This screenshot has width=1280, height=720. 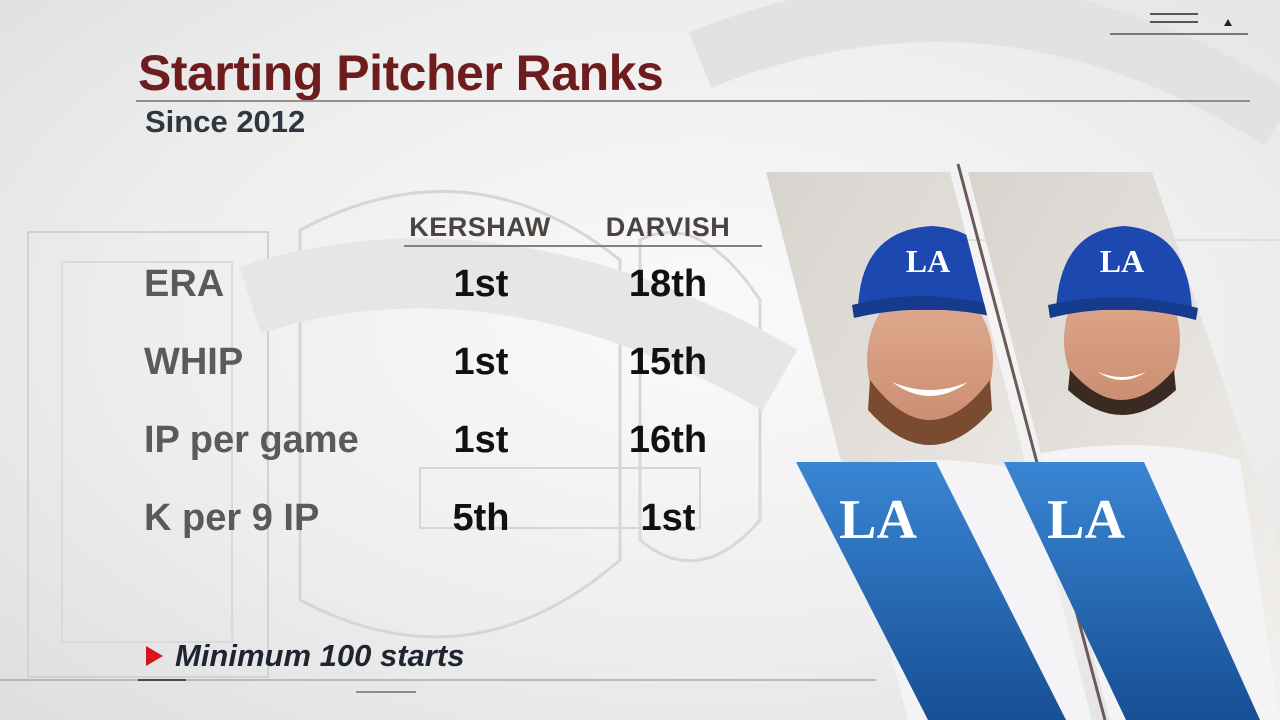 What do you see at coordinates (480, 227) in the screenshot?
I see `column-header-kershaw: KERSHAW` at bounding box center [480, 227].